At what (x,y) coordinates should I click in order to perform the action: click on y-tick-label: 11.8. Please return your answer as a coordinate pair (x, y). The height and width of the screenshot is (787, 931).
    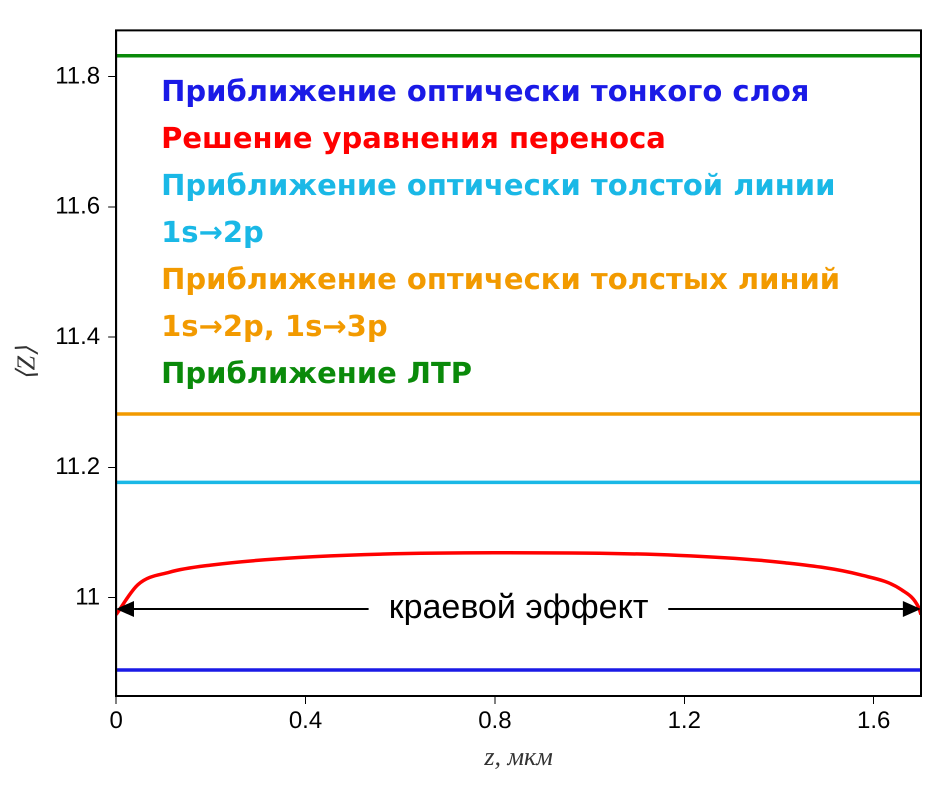
    Looking at the image, I should click on (77, 76).